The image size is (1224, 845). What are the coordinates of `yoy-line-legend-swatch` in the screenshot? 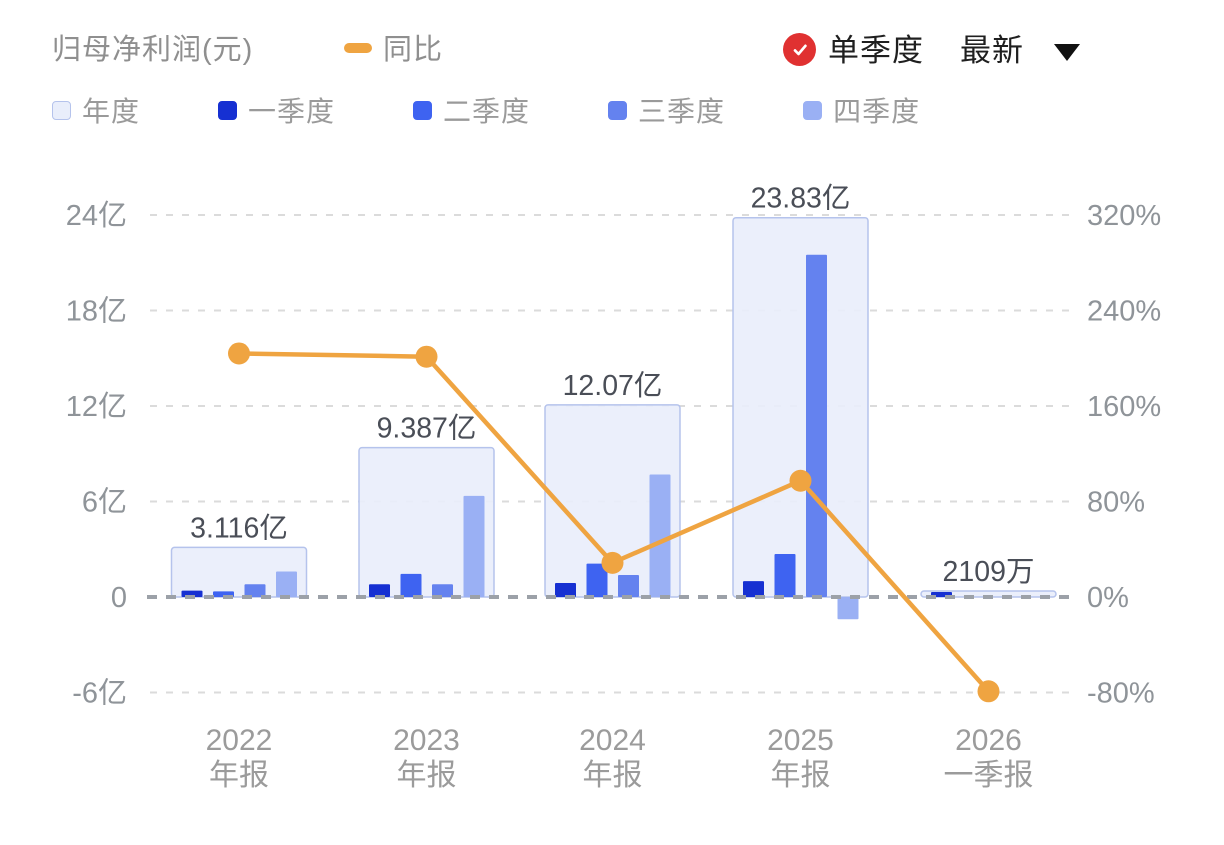 It's located at (358, 48).